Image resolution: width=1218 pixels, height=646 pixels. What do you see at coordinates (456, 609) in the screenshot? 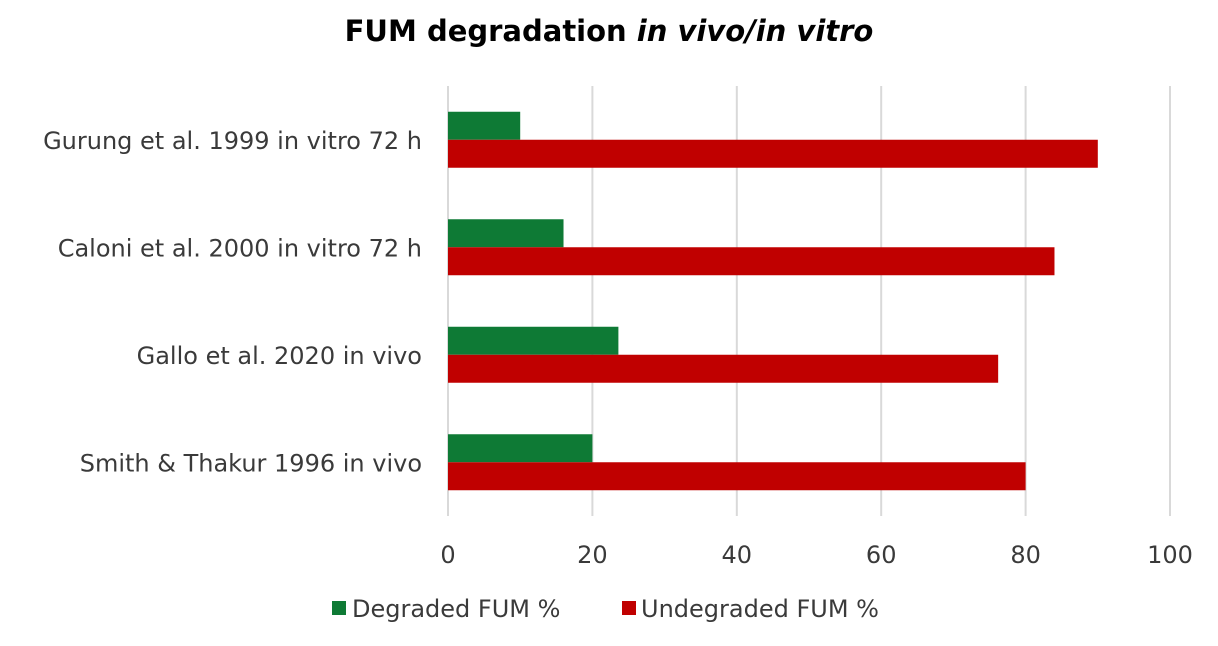
I see `legend-label: Degraded FUM %` at bounding box center [456, 609].